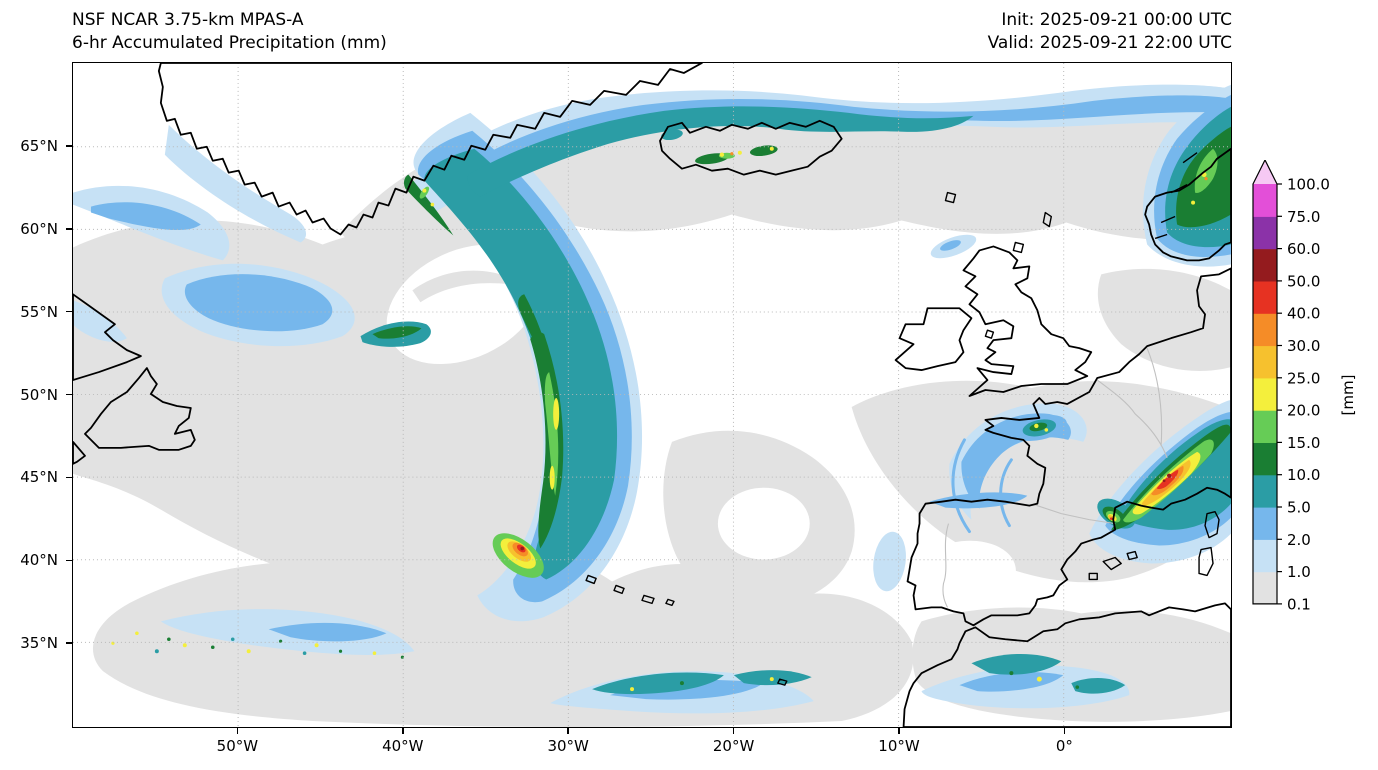 Image resolution: width=1378 pixels, height=770 pixels. What do you see at coordinates (1303, 411) in the screenshot?
I see `colorbar-tick-label: 20.0` at bounding box center [1303, 411].